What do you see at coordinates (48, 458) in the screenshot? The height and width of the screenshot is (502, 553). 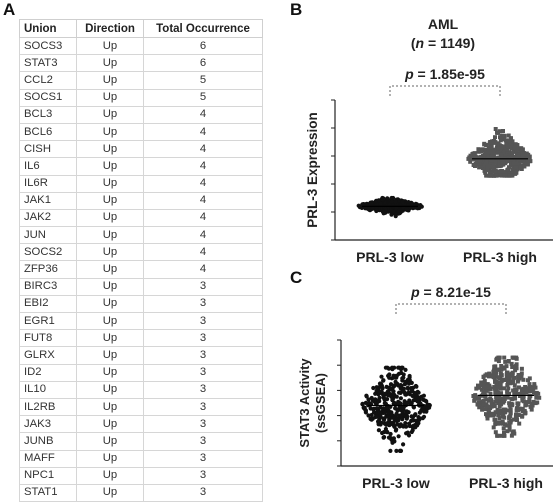 I see `cell-gene: MAFF` at bounding box center [48, 458].